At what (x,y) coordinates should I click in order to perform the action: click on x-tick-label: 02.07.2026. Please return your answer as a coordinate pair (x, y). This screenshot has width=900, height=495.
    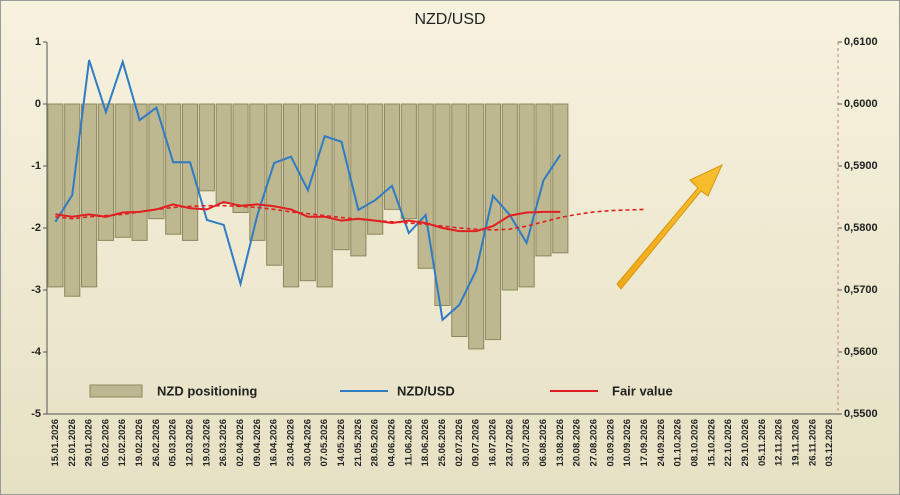
    Looking at the image, I should click on (459, 443).